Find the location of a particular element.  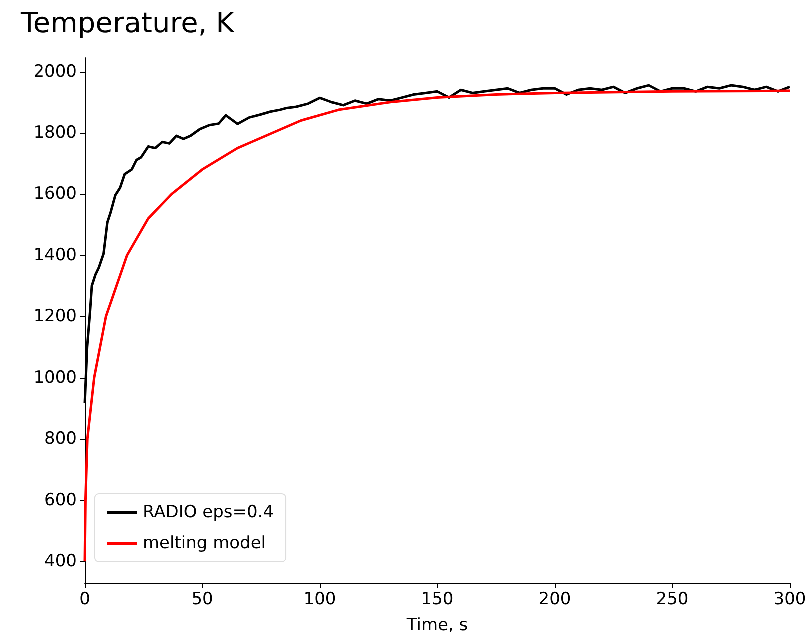

y-tick-label: 600 is located at coordinates (60, 500).